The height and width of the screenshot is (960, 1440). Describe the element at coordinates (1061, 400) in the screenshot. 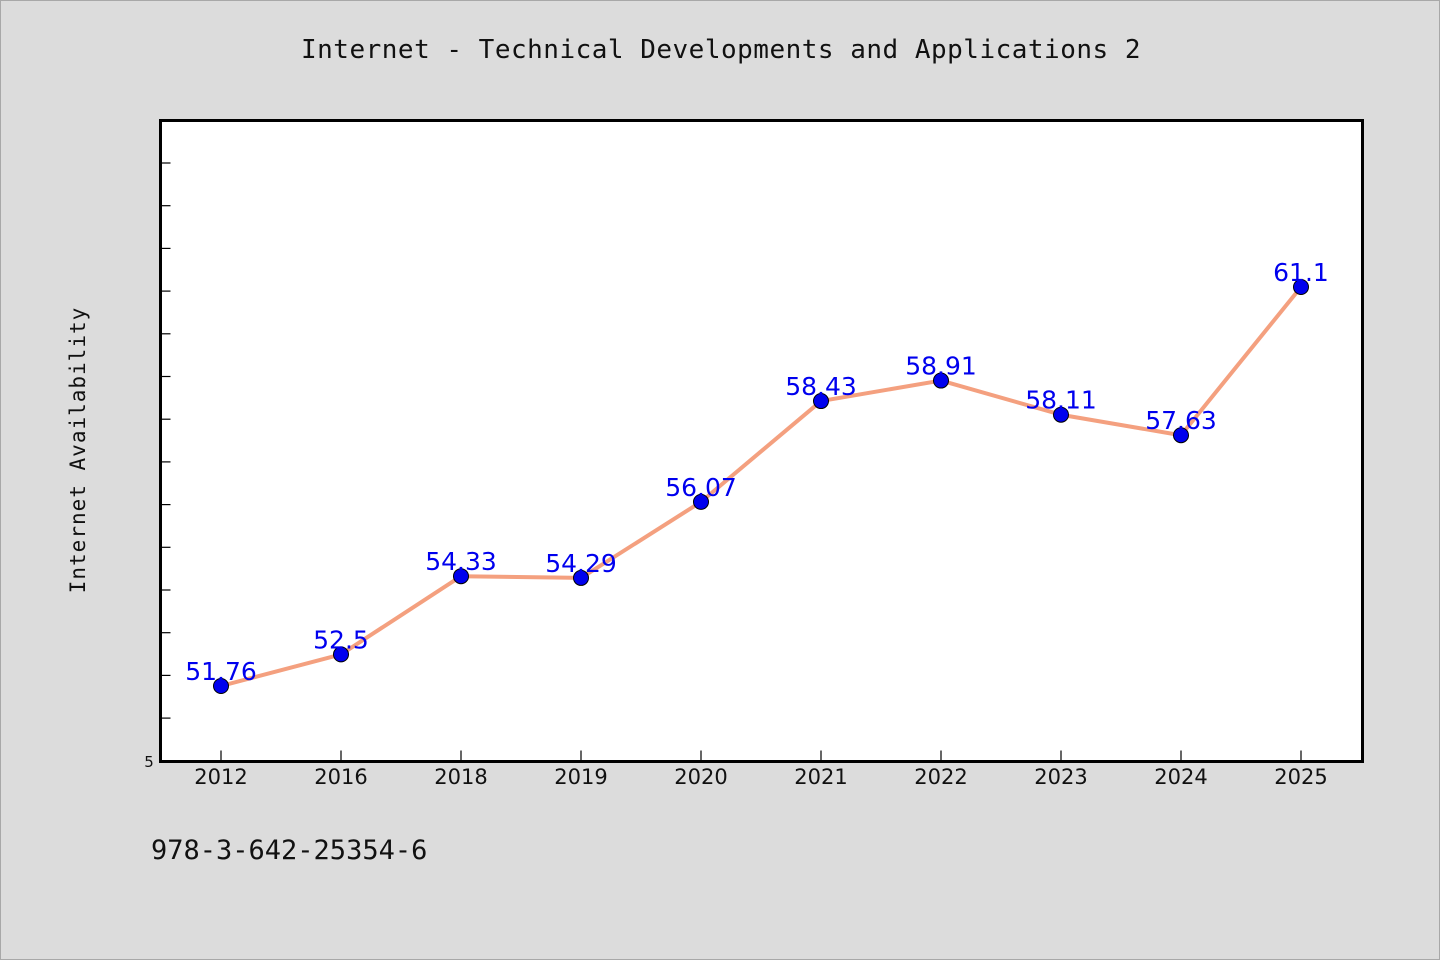

I see `data-label: 58.11` at that location.